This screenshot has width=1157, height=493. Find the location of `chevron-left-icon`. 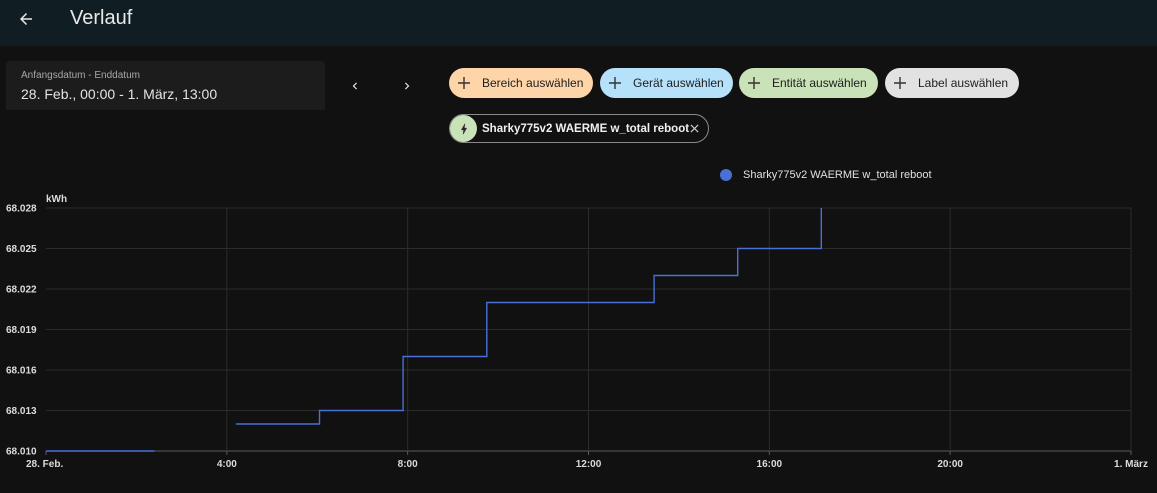

chevron-left-icon is located at coordinates (354, 86).